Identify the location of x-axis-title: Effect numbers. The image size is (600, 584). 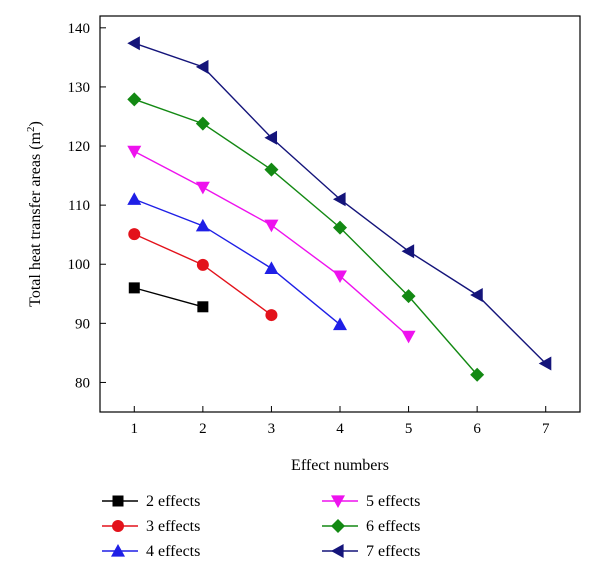
(340, 465).